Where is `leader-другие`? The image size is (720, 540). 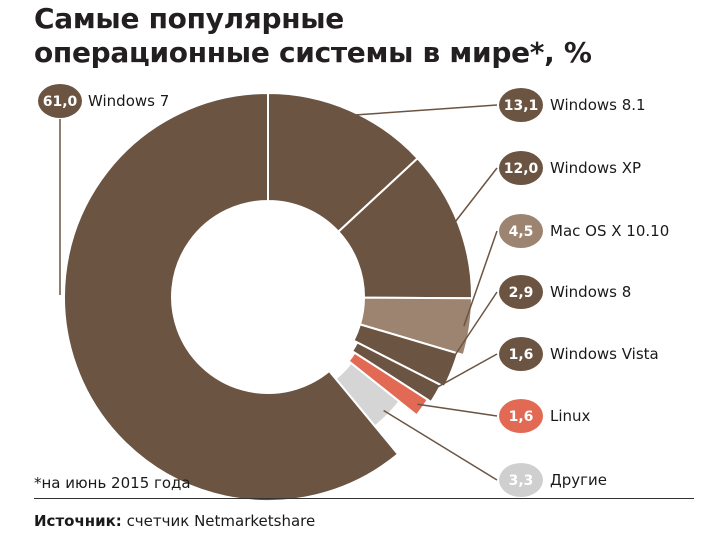 leader-другие is located at coordinates (440, 445).